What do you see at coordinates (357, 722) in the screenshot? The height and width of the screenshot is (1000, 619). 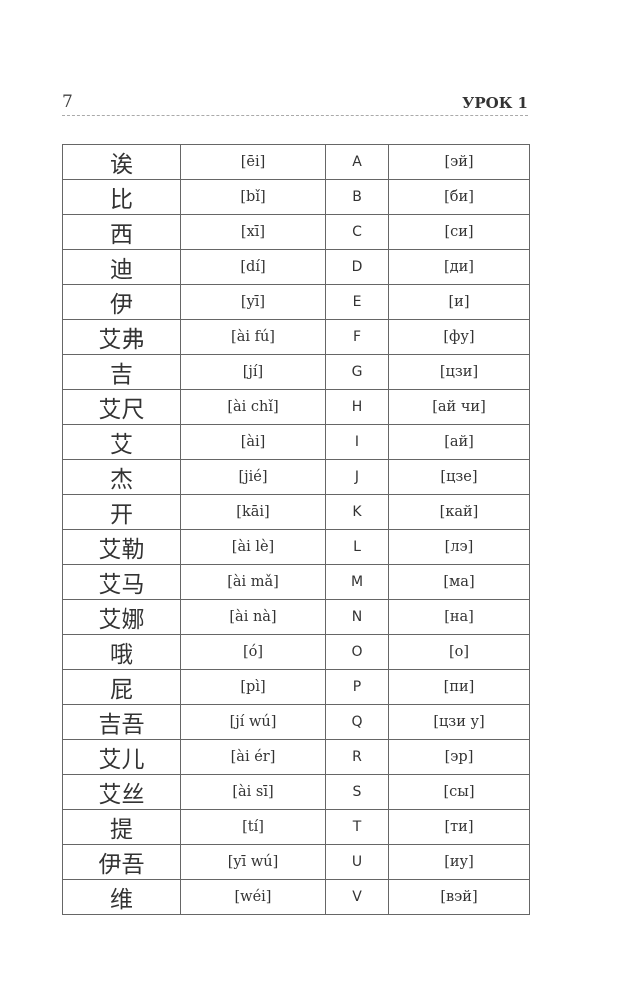 I see `letter-cell: Q` at bounding box center [357, 722].